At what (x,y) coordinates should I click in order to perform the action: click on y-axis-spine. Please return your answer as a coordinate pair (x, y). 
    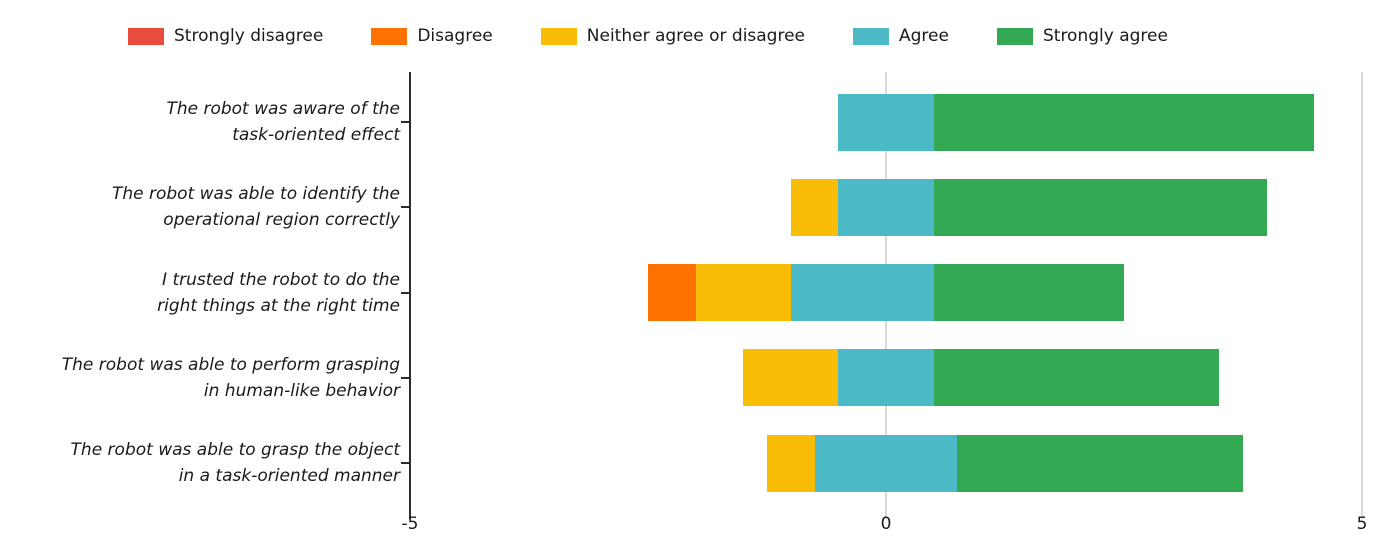
    Looking at the image, I should click on (410, 295).